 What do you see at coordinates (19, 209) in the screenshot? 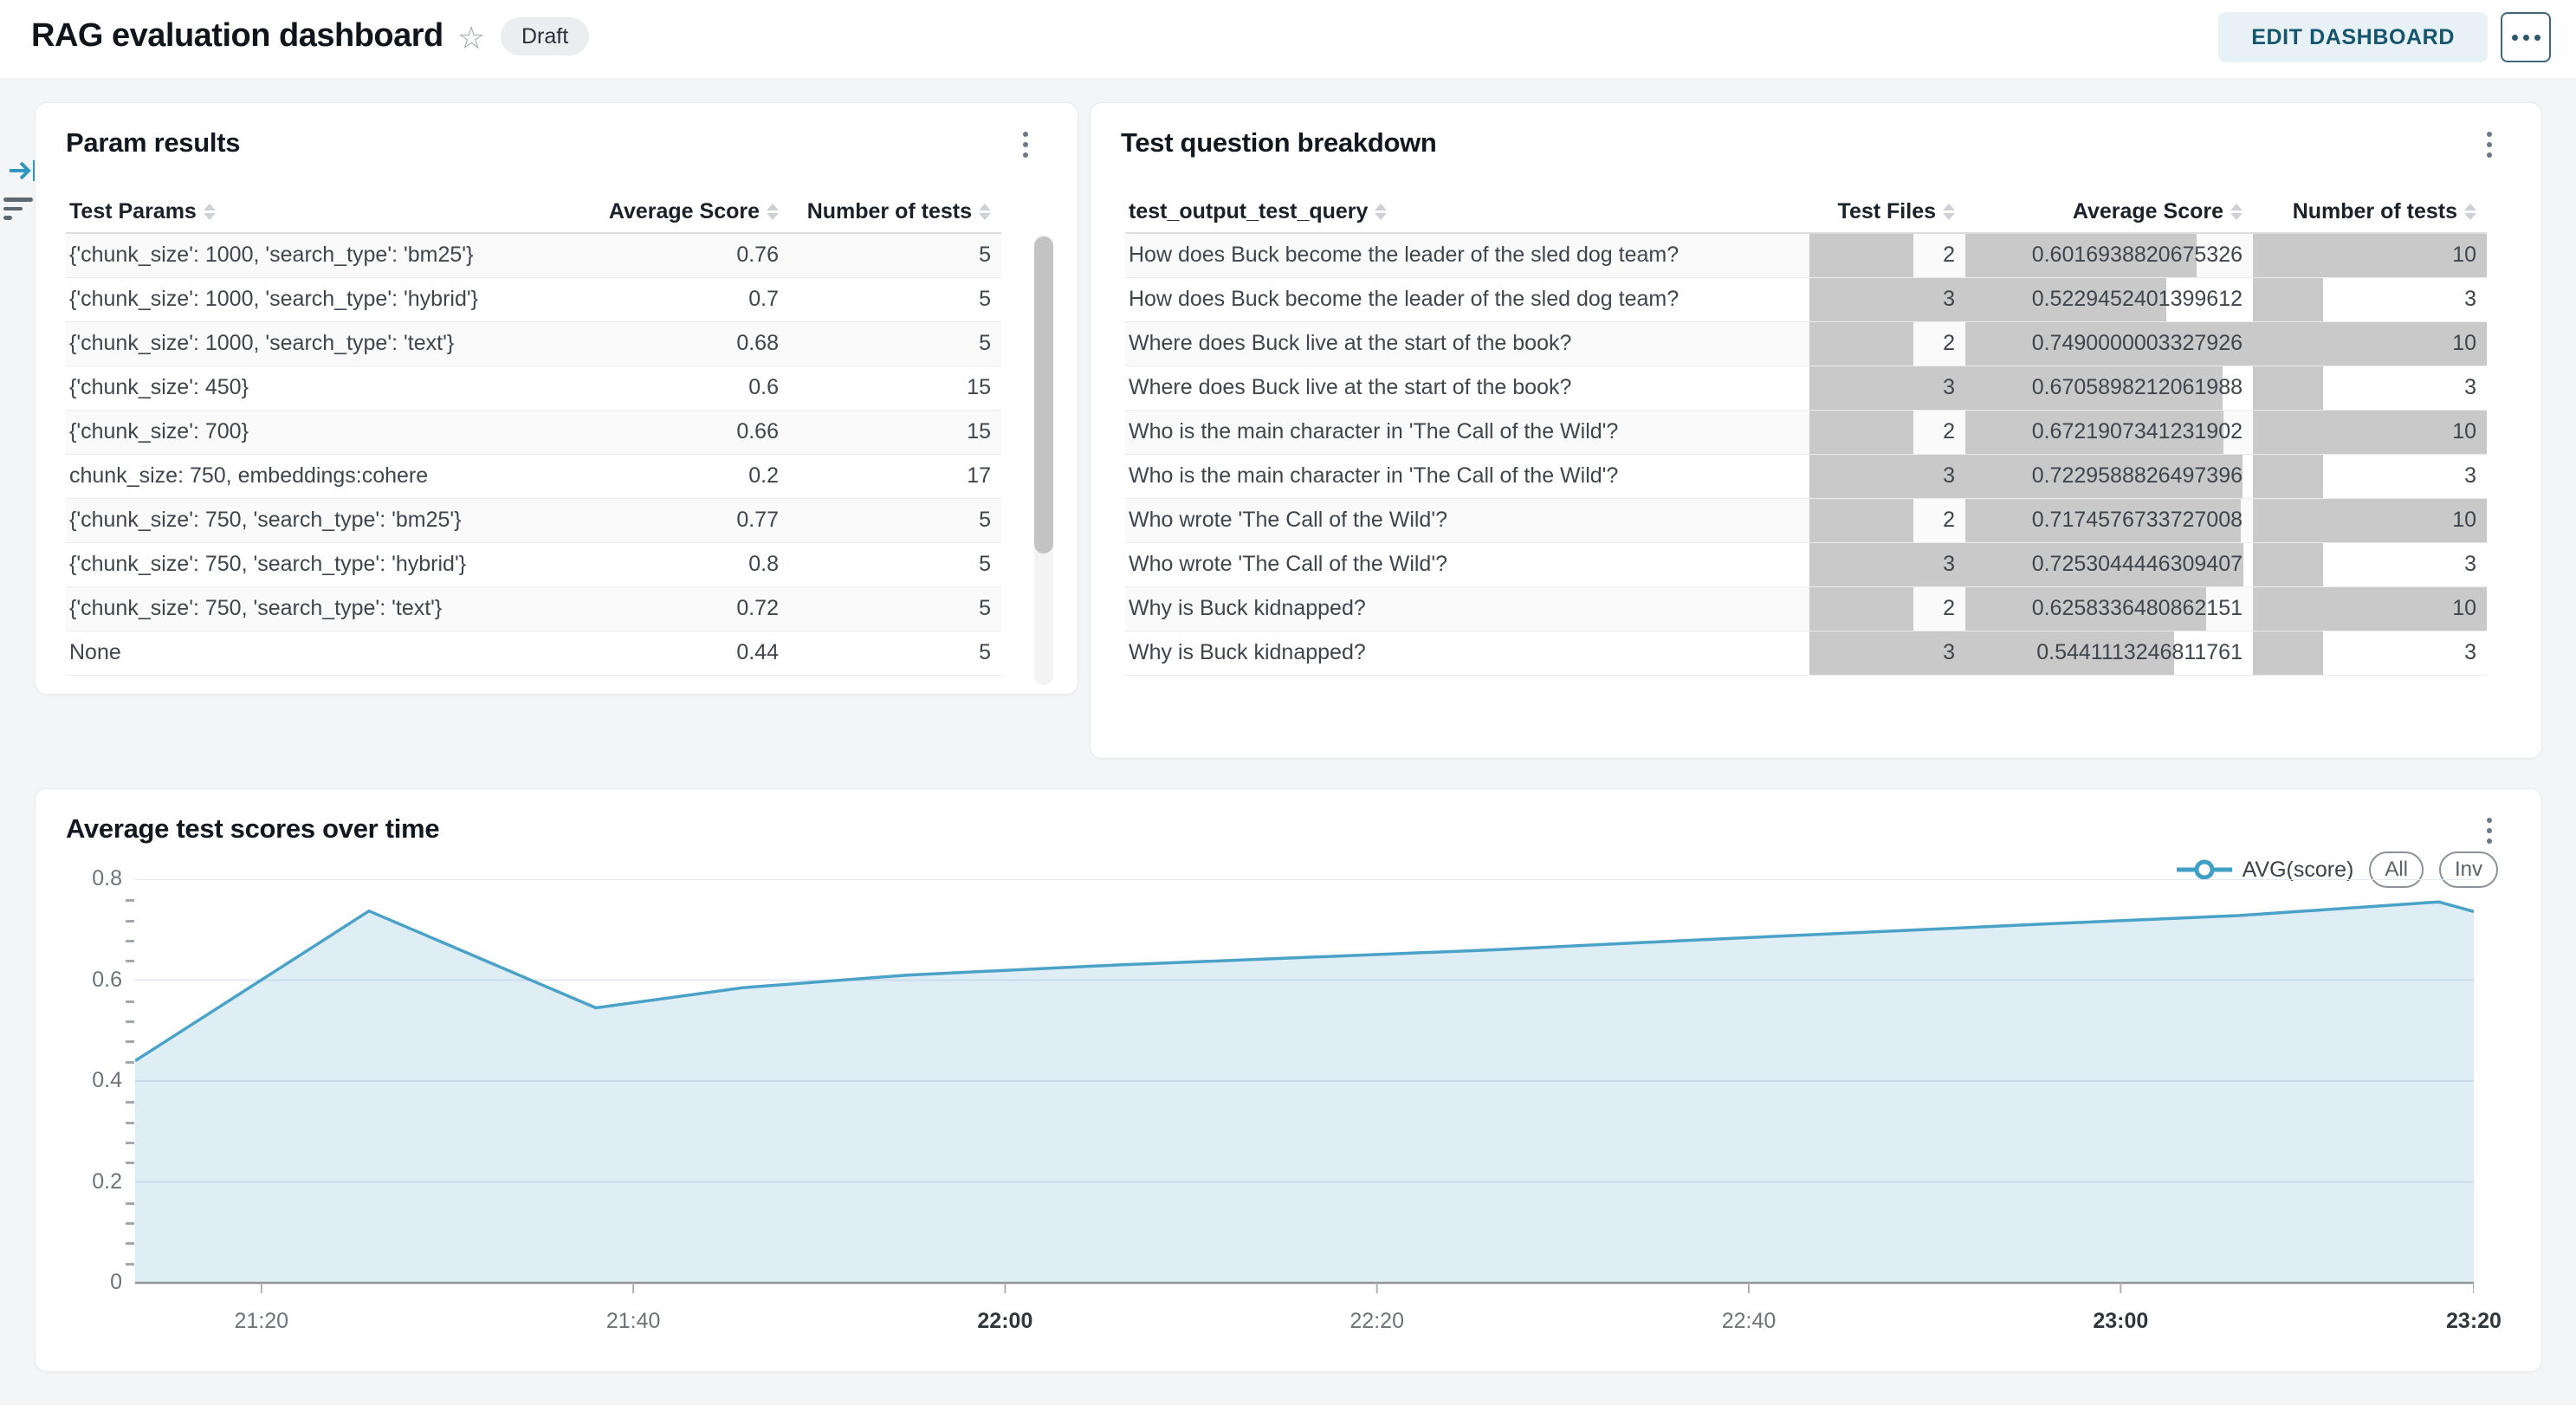
I see `filter-icon` at bounding box center [19, 209].